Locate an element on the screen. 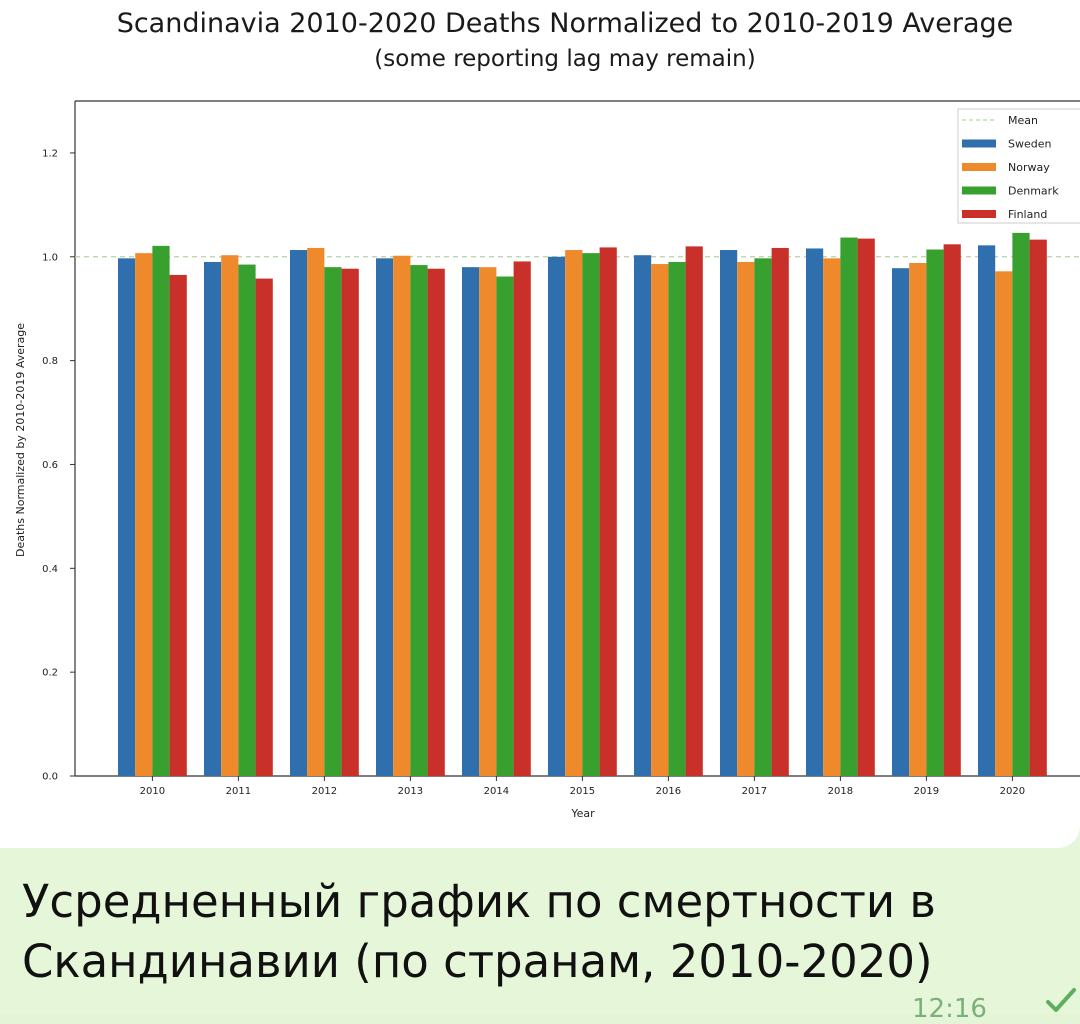 This screenshot has width=1080, height=1024. legend-label-denmark: Denmark is located at coordinates (1033, 191).